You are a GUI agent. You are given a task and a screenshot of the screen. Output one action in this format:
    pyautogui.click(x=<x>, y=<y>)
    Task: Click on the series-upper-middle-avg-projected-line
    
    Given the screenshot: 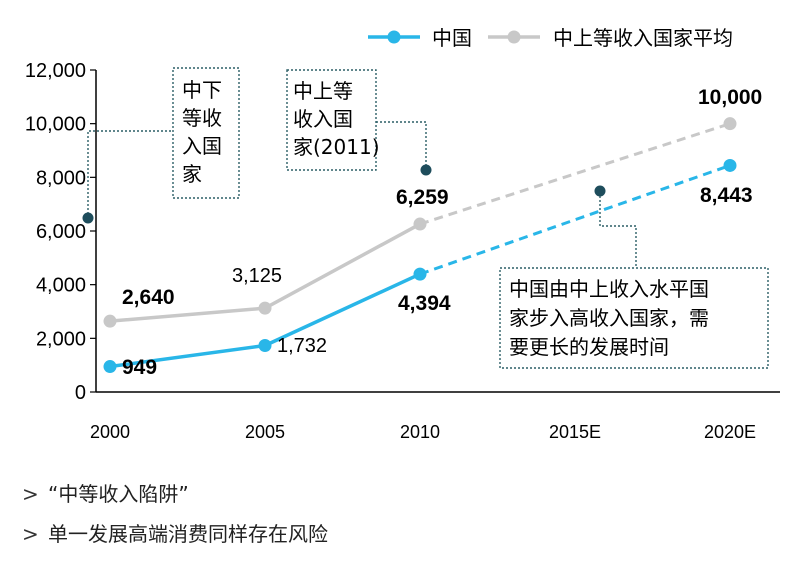 What is the action you would take?
    pyautogui.click(x=575, y=174)
    